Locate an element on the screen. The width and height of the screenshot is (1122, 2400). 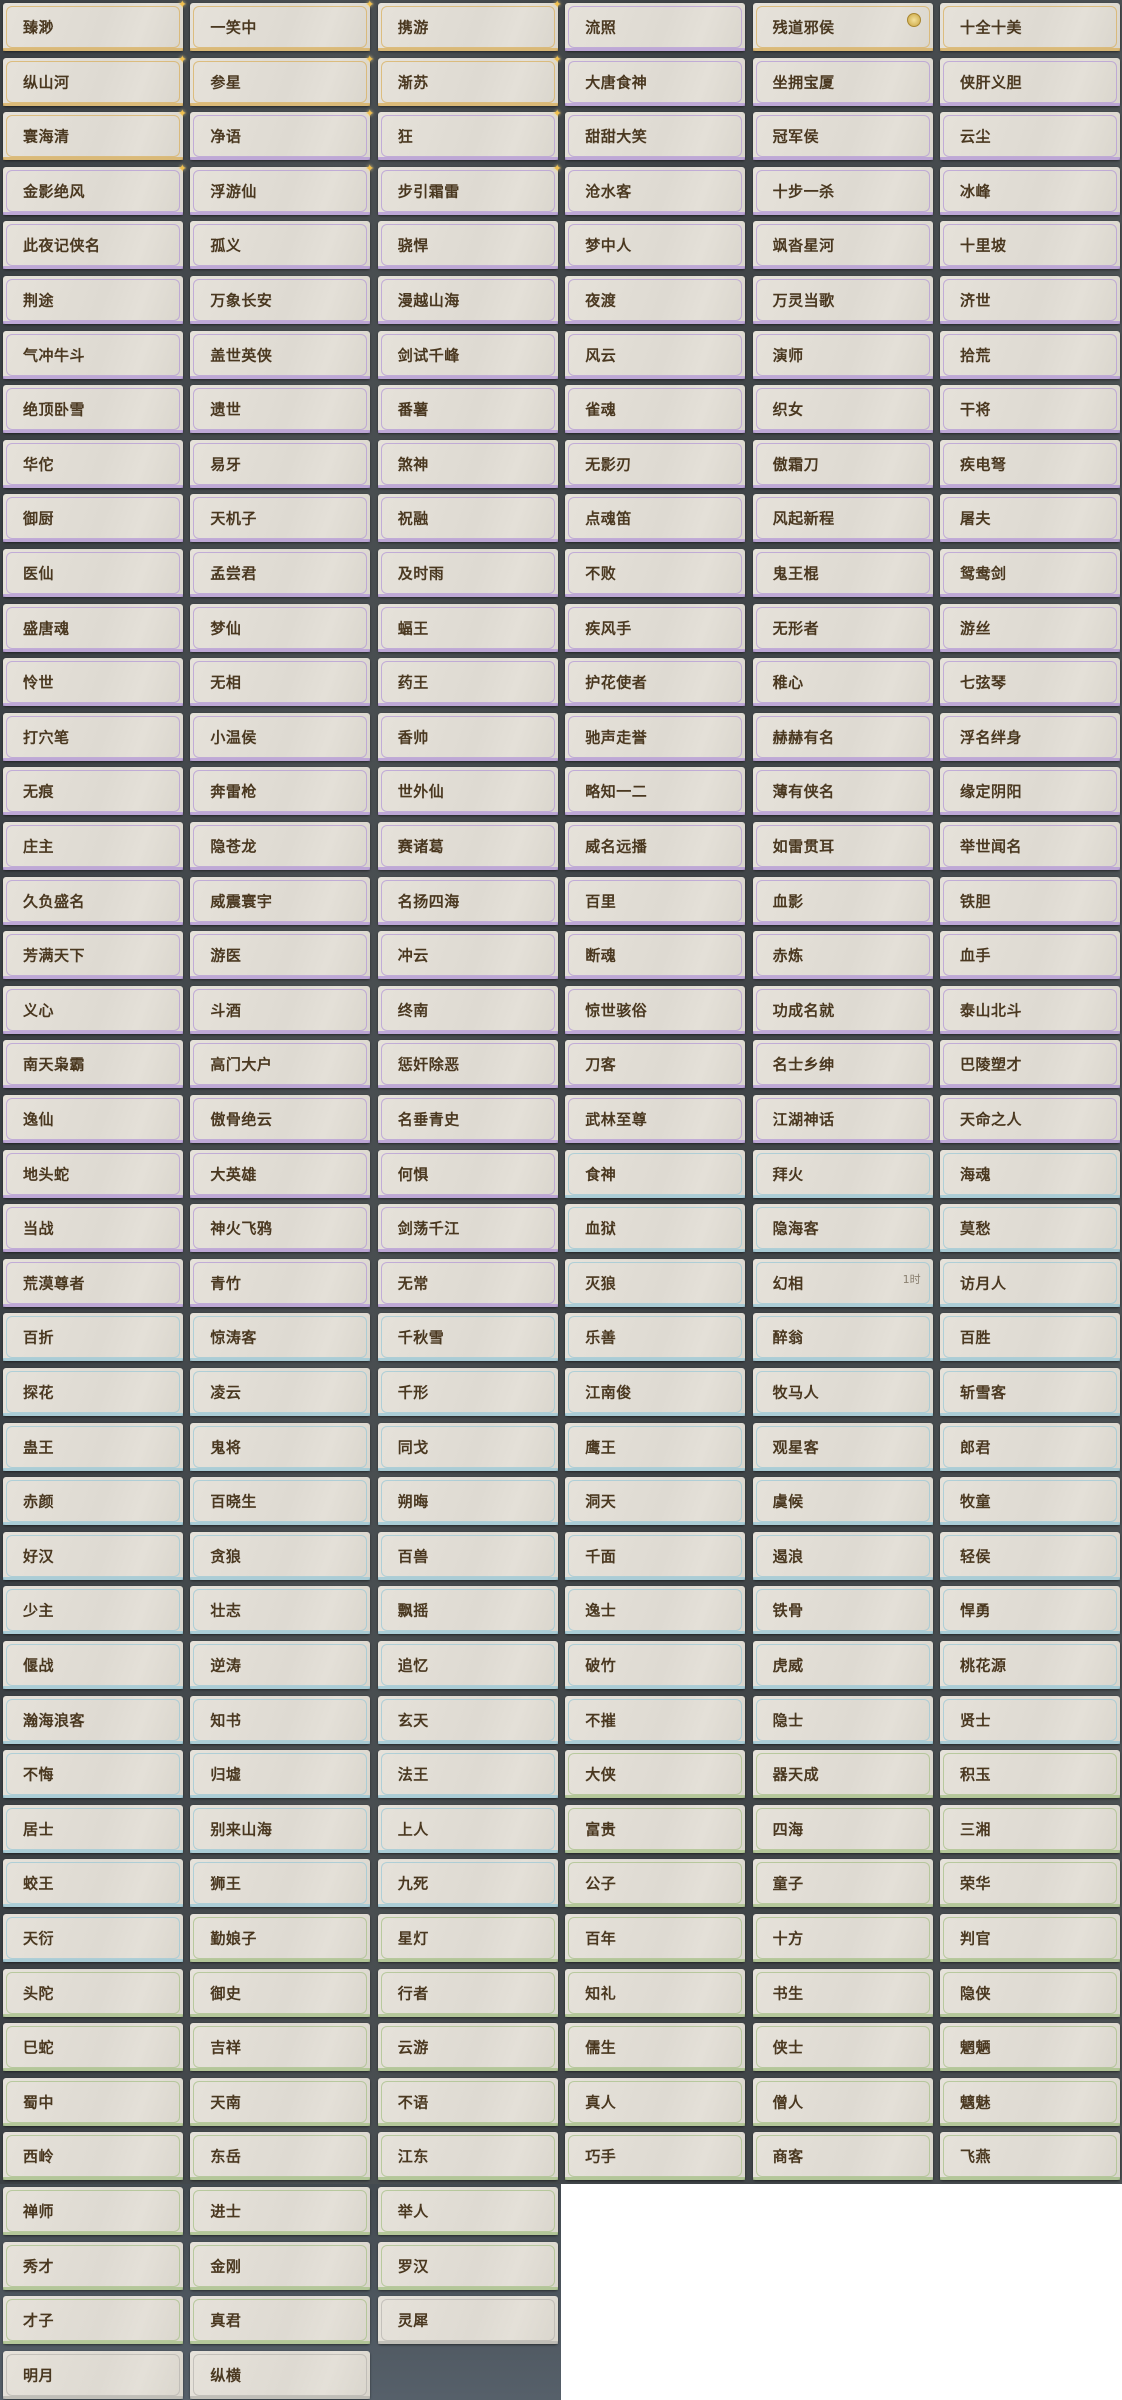
title-card: 巧手 is located at coordinates (655, 2156).